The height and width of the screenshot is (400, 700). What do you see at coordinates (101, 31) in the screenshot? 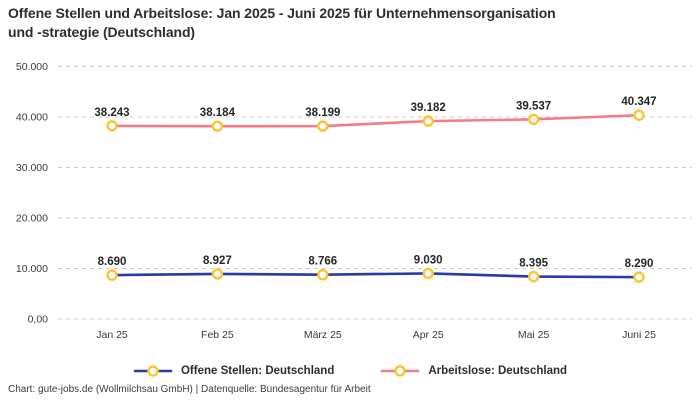
I see `chart-title-line2: und -strategie (Deutschland)` at bounding box center [101, 31].